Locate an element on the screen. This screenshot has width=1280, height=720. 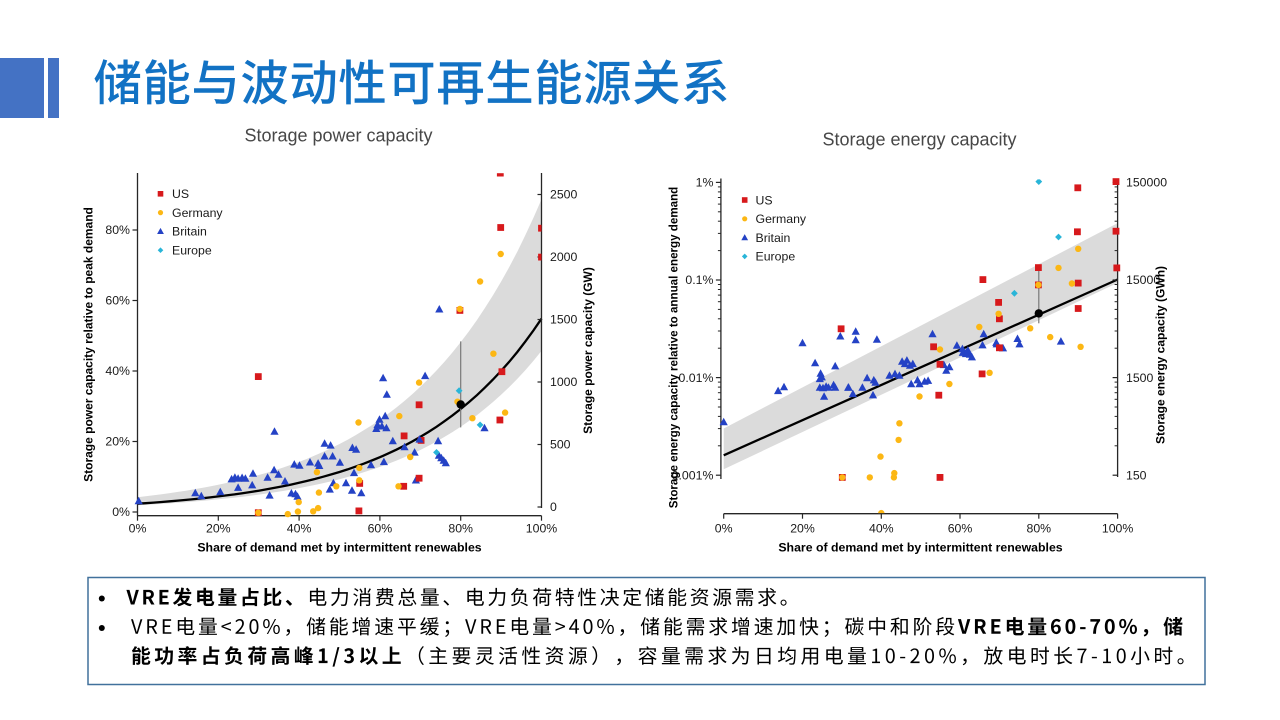
svg-text: 0.01% is located at coordinates (696, 378).